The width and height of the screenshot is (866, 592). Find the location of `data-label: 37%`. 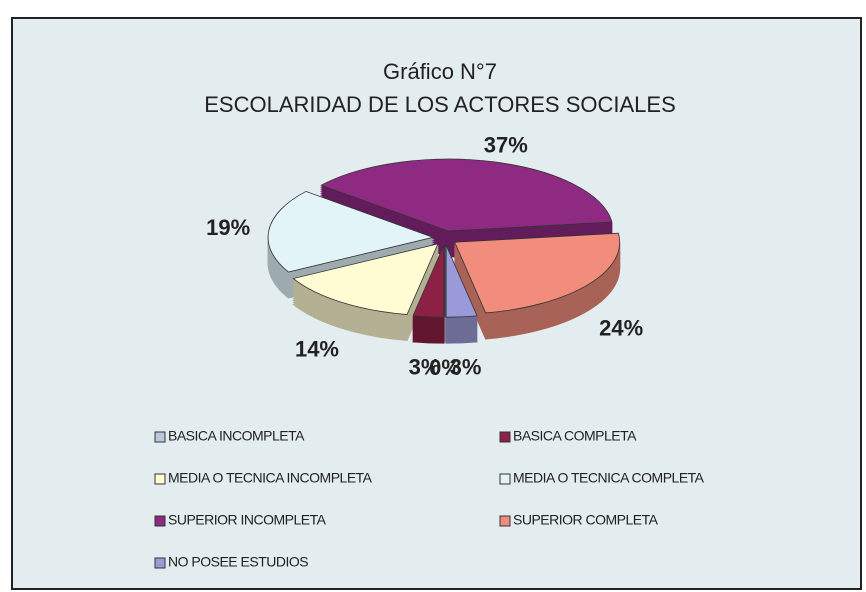

data-label: 37% is located at coordinates (506, 145).